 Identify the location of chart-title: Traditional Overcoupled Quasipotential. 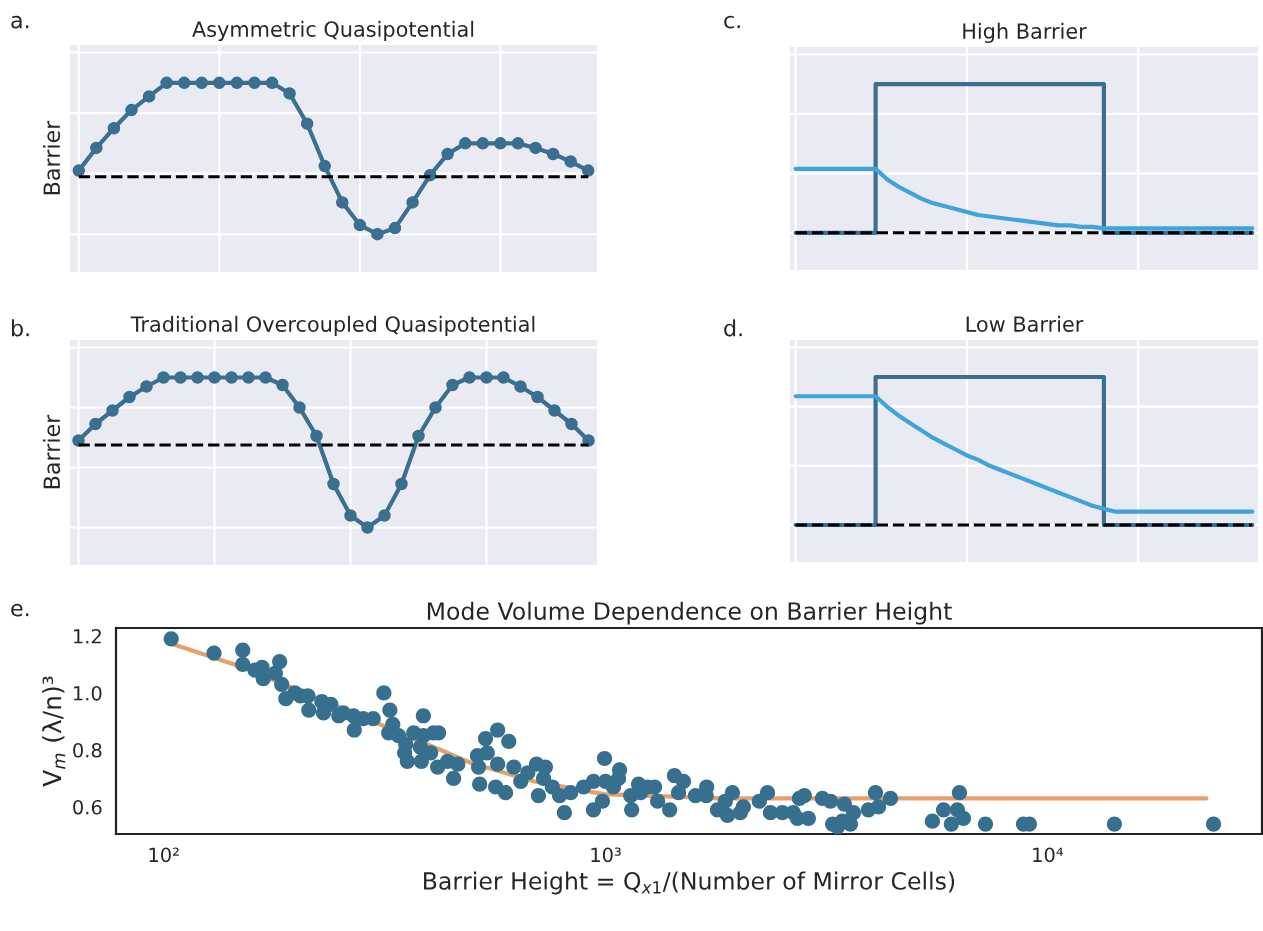
(332, 325).